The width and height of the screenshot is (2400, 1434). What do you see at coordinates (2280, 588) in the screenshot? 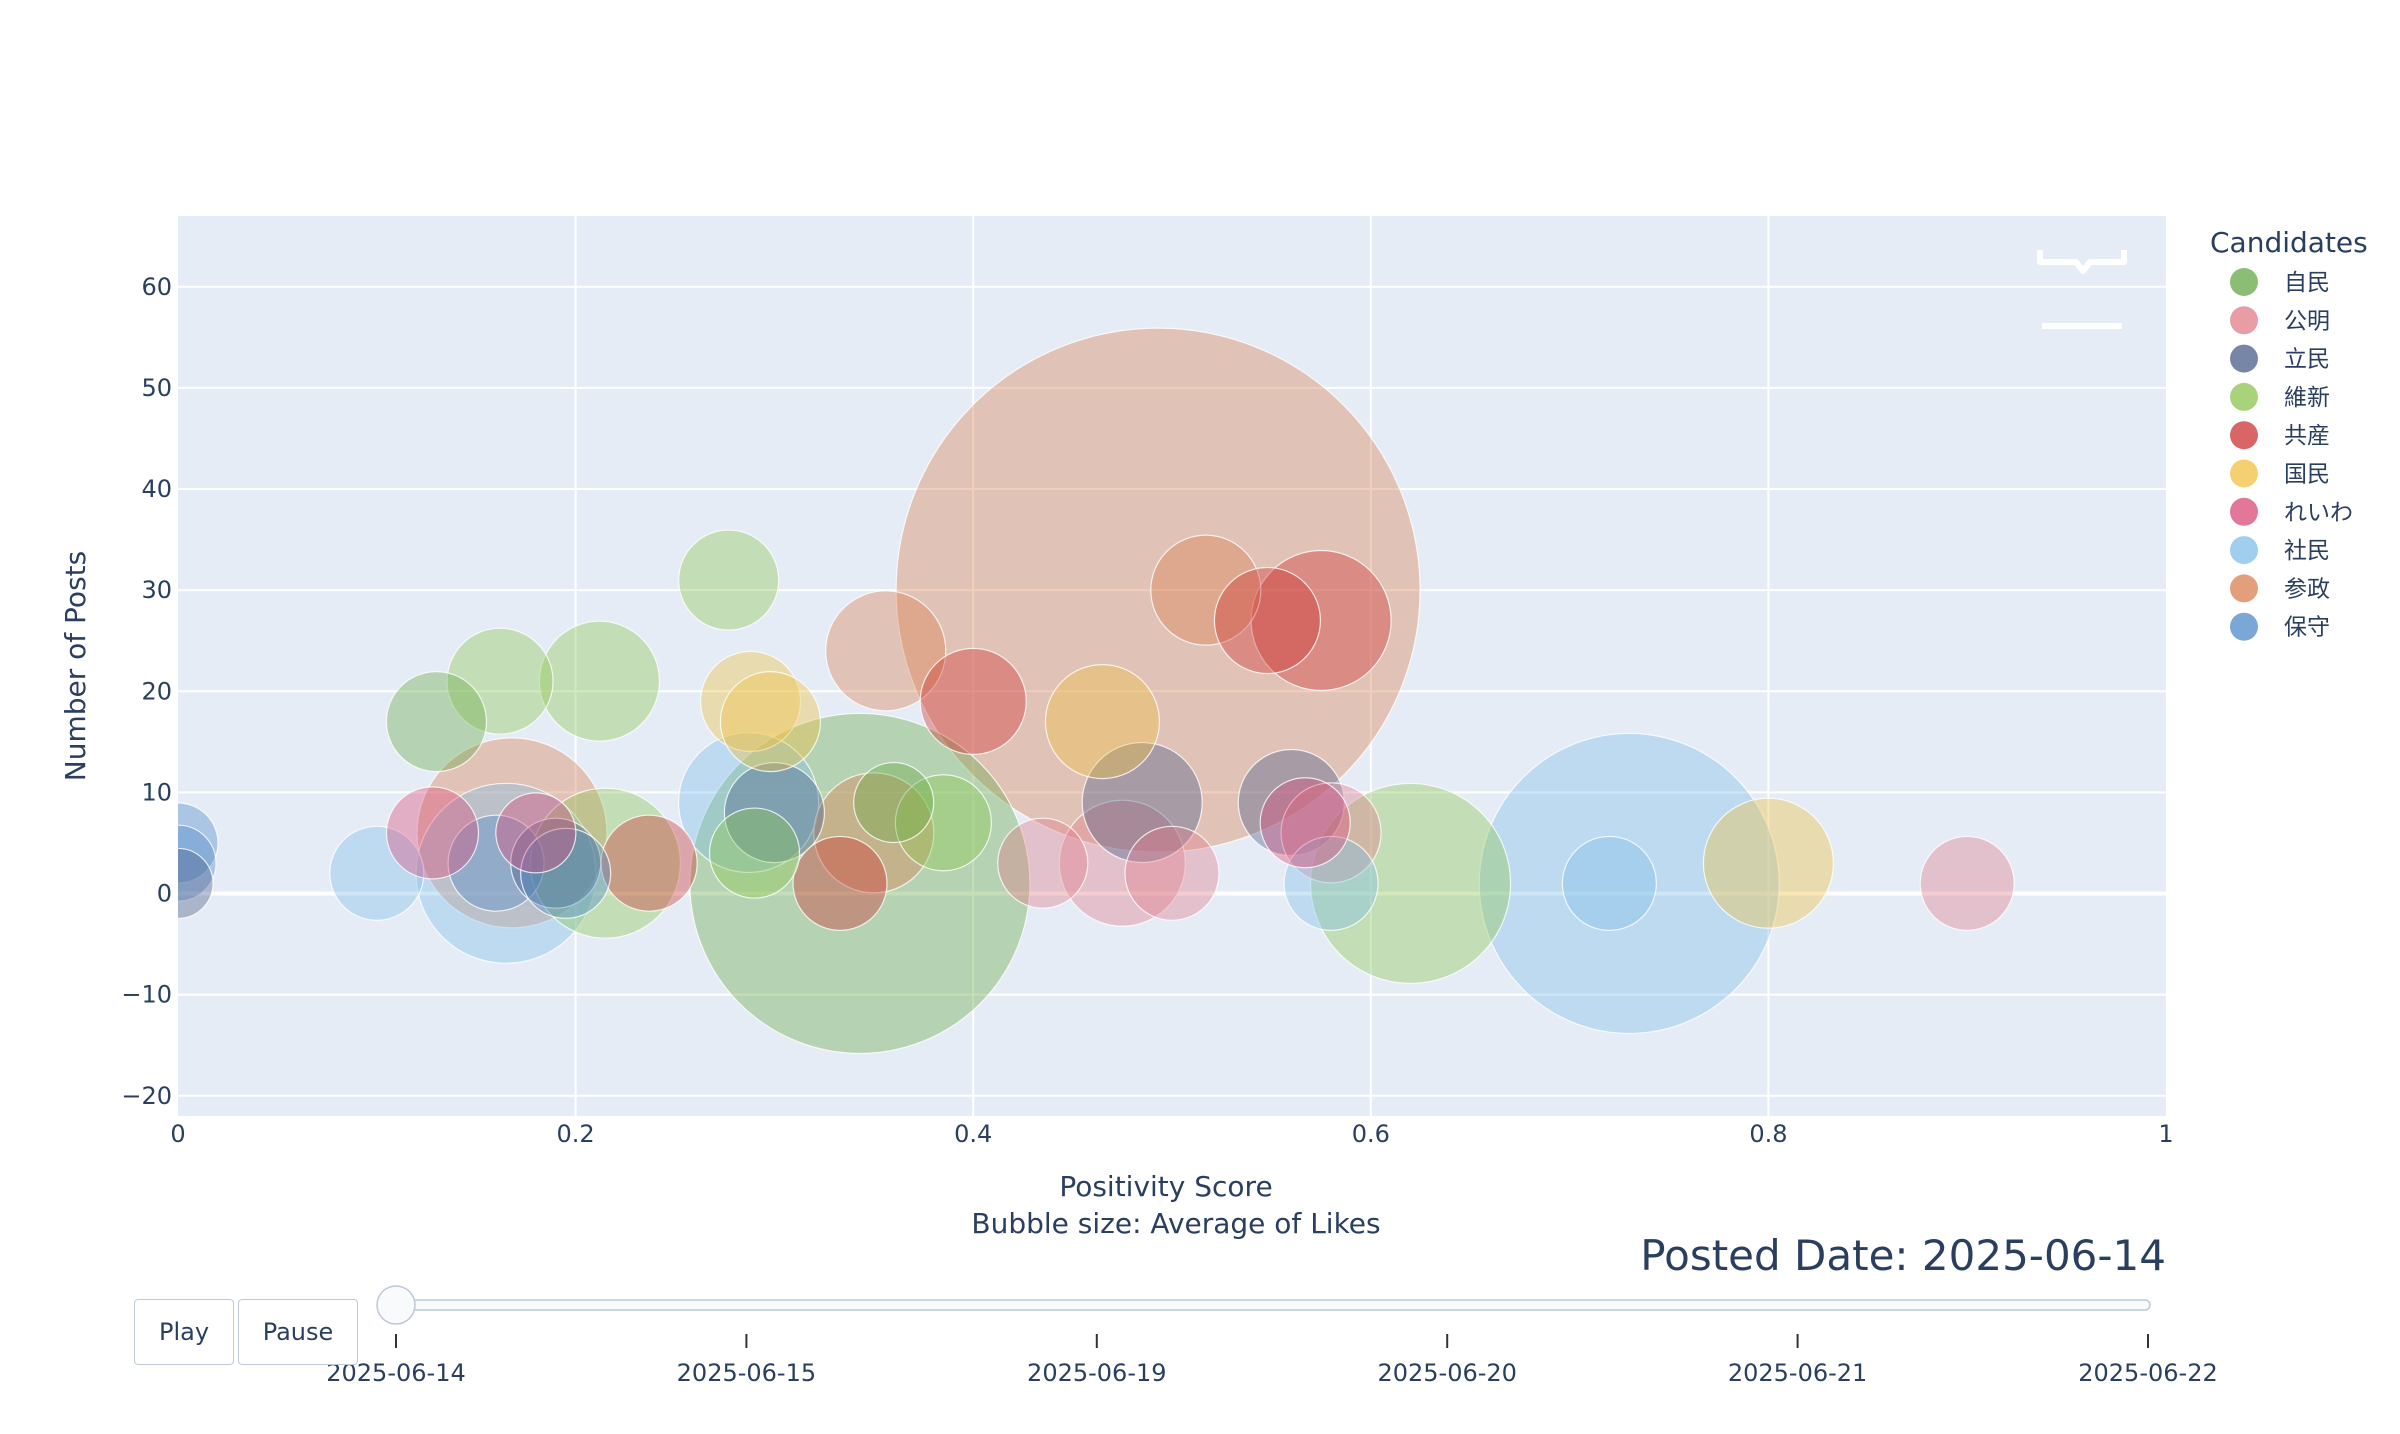
I see `legend-item-8: 参政` at bounding box center [2280, 588].